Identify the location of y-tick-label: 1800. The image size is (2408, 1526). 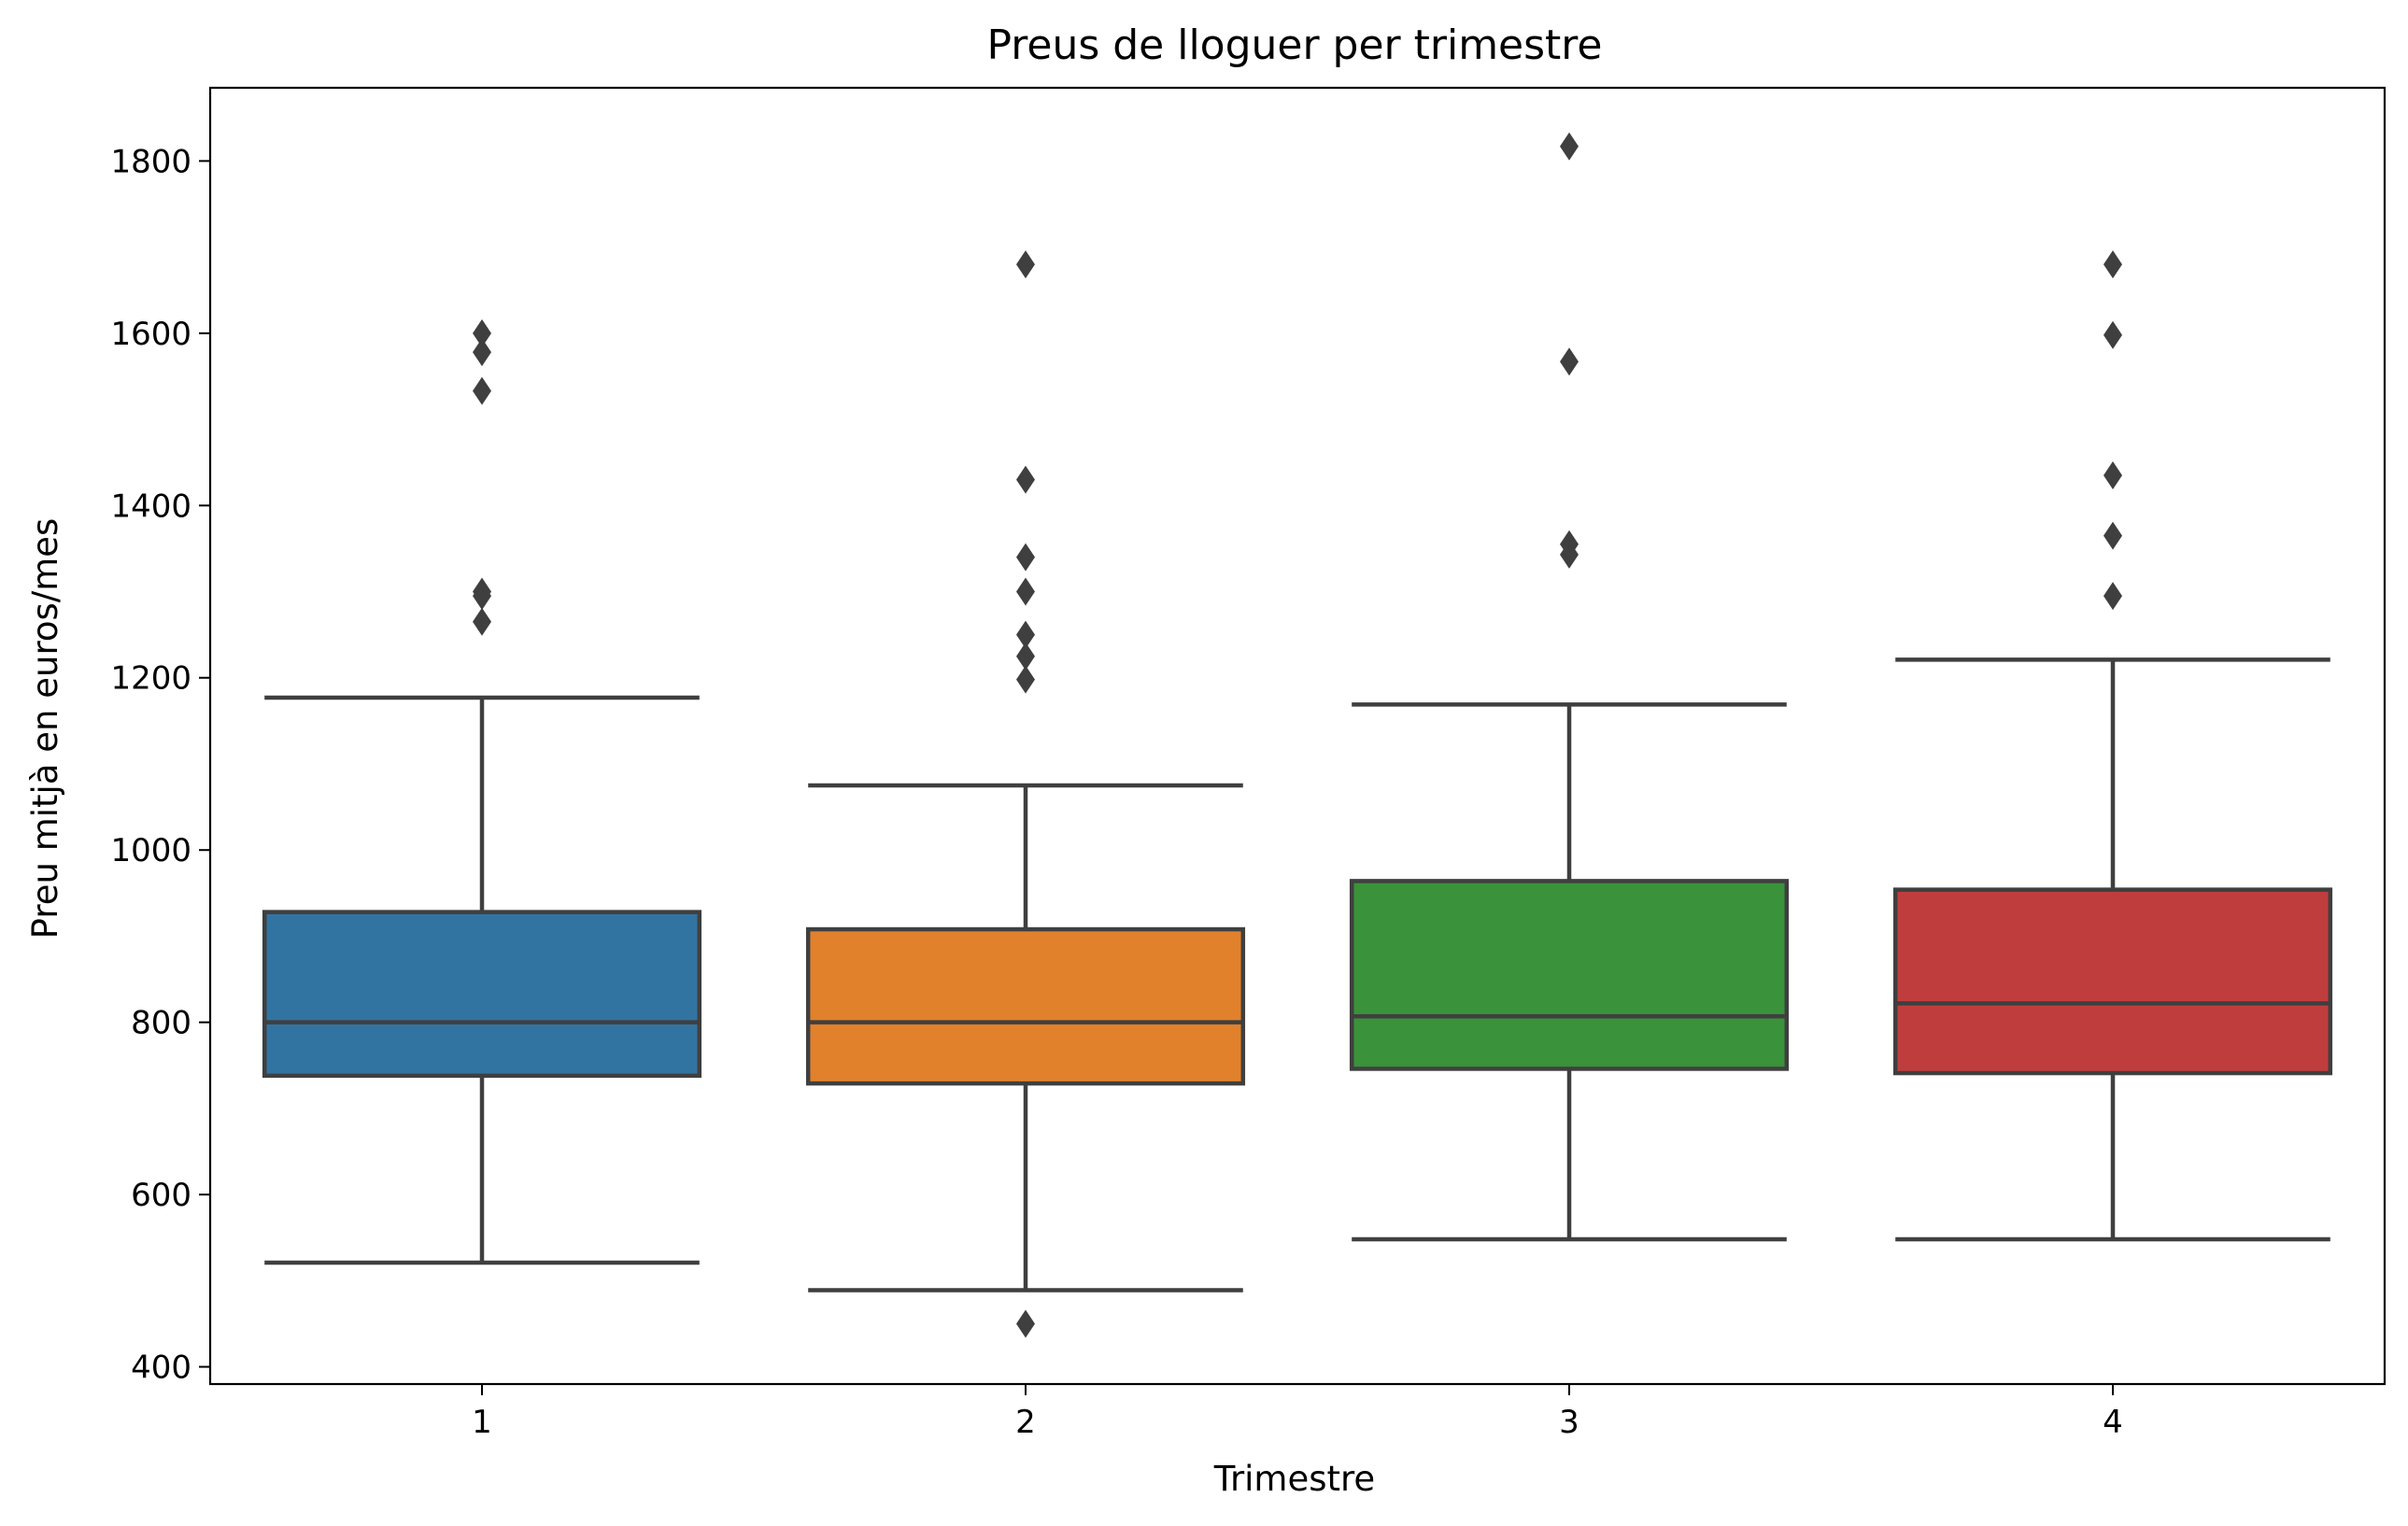
(150, 161).